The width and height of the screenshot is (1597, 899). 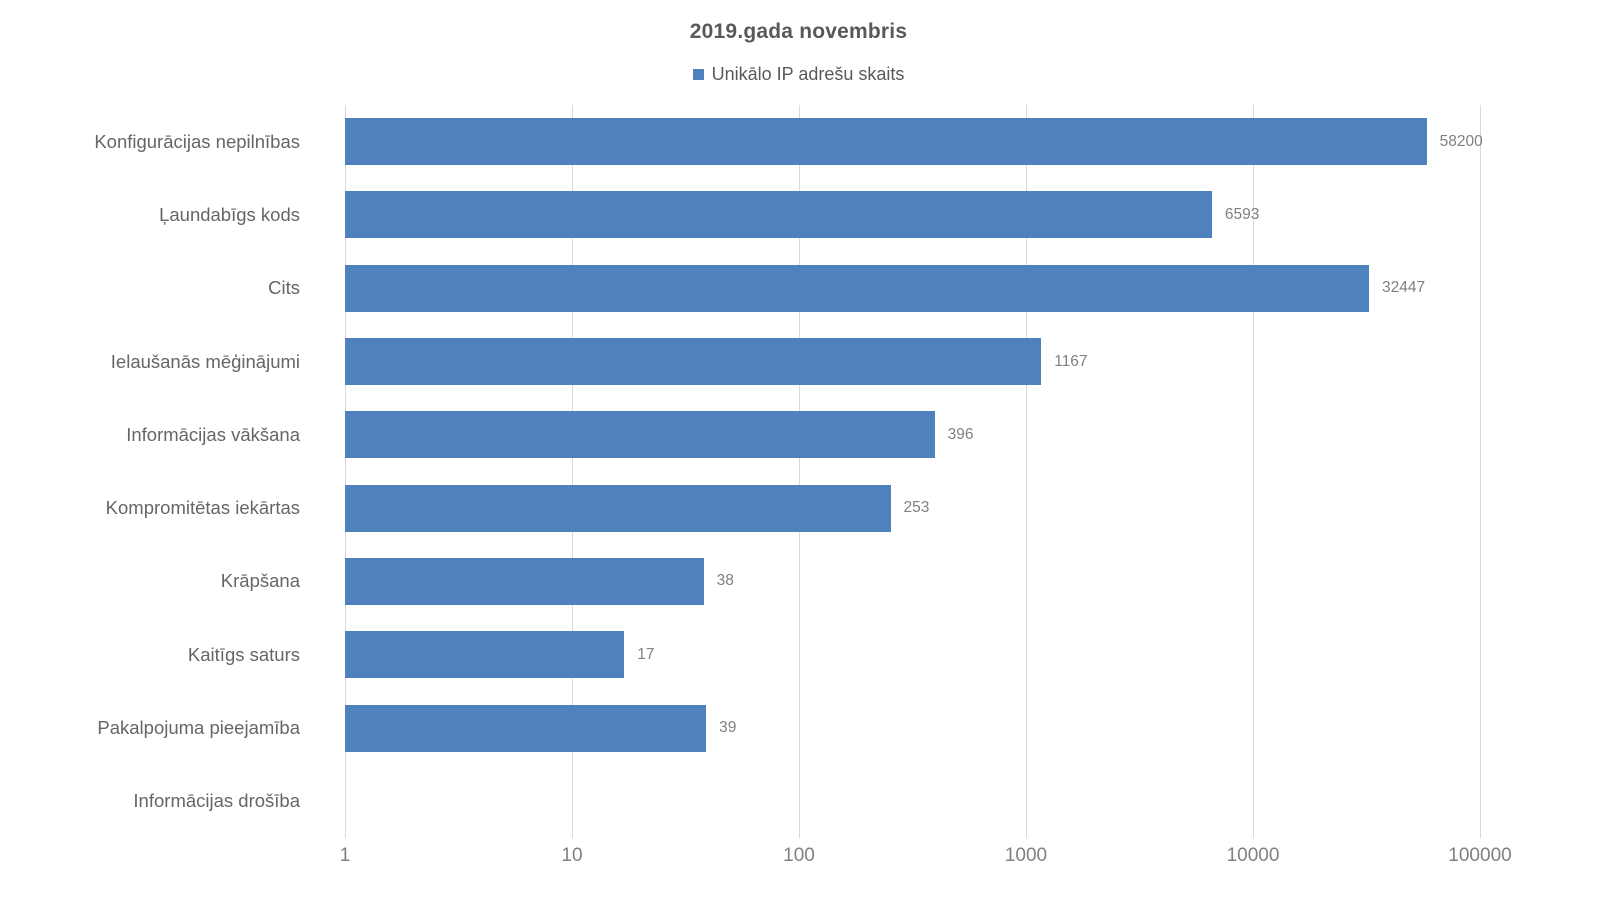 What do you see at coordinates (202, 508) in the screenshot?
I see `category-label: Kompromitētas iekārtas` at bounding box center [202, 508].